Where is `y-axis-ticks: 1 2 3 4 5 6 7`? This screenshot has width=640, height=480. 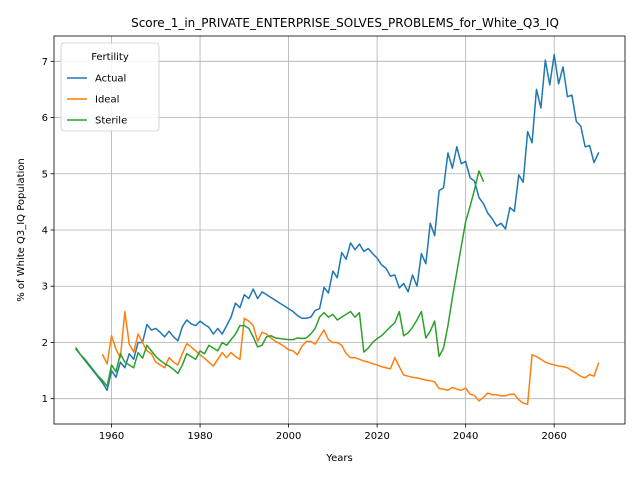 y-axis-ticks: 1 2 3 4 5 6 7 is located at coordinates (48, 231).